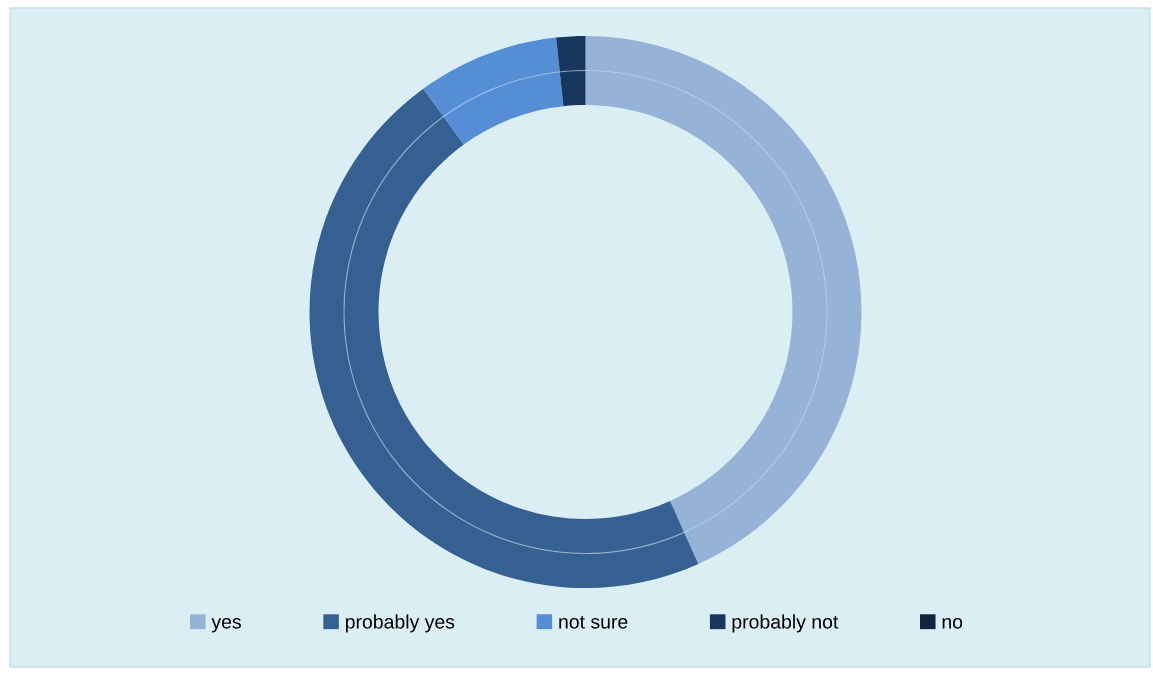 Image resolution: width=1153 pixels, height=675 pixels. Describe the element at coordinates (952, 623) in the screenshot. I see `legend-label: no` at that location.